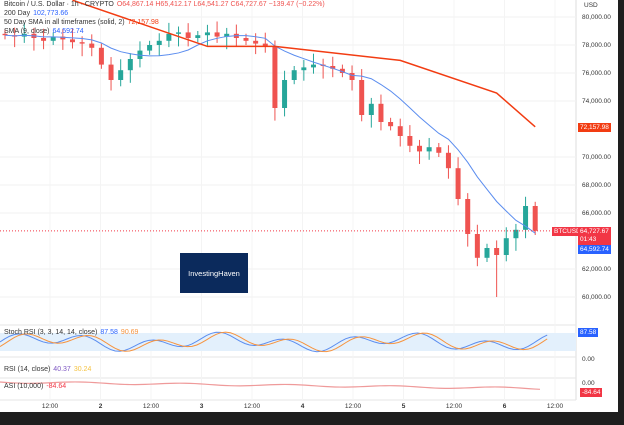 Image resolution: width=624 pixels, height=425 pixels. I want to click on y-tick-label: 70,000.00, so click(596, 157).